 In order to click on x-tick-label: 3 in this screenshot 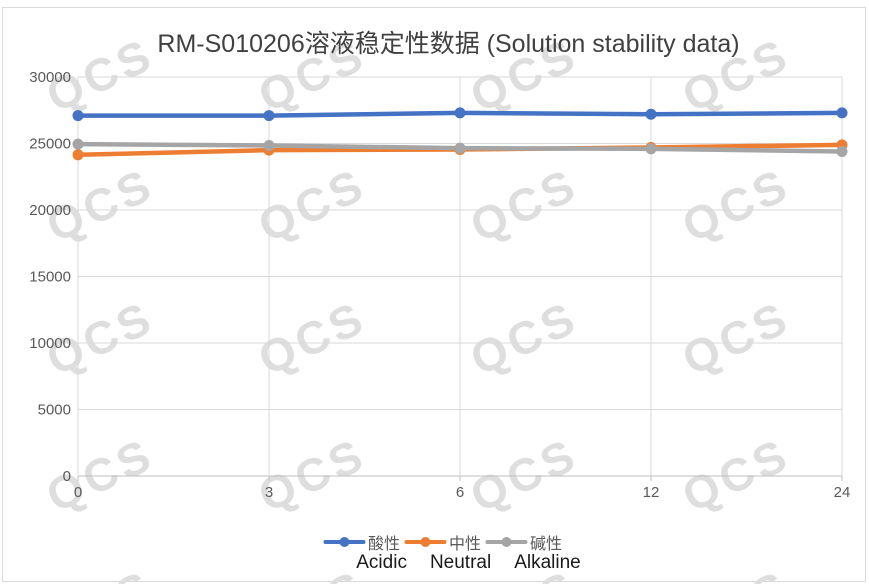, I will do `click(269, 492)`.